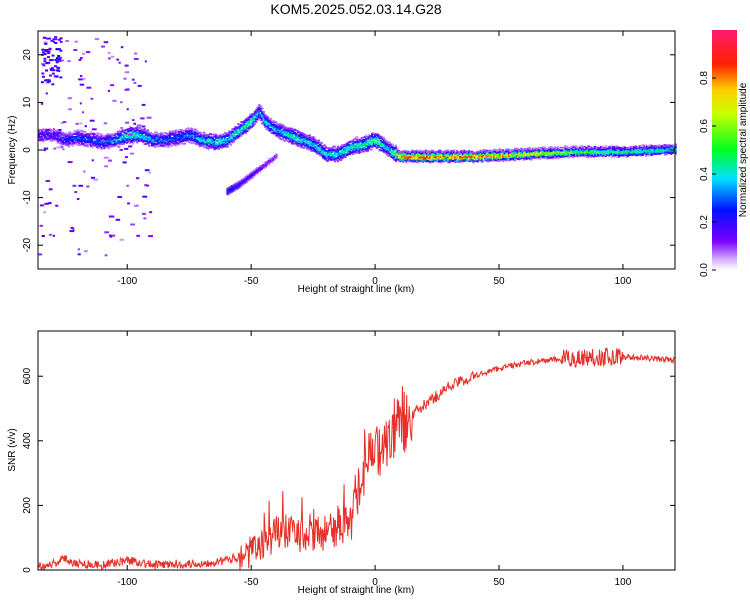  I want to click on y-tick-label: 400, so click(27, 440).